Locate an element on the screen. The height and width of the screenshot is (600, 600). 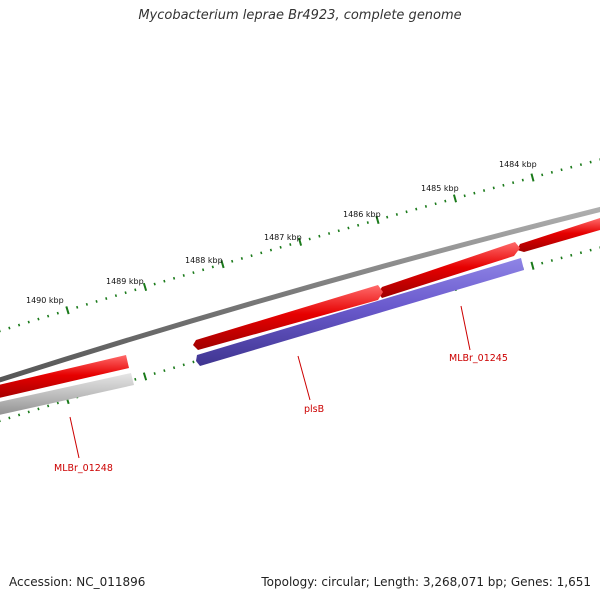
gene-label: MLBr_01245 is located at coordinates (478, 358).